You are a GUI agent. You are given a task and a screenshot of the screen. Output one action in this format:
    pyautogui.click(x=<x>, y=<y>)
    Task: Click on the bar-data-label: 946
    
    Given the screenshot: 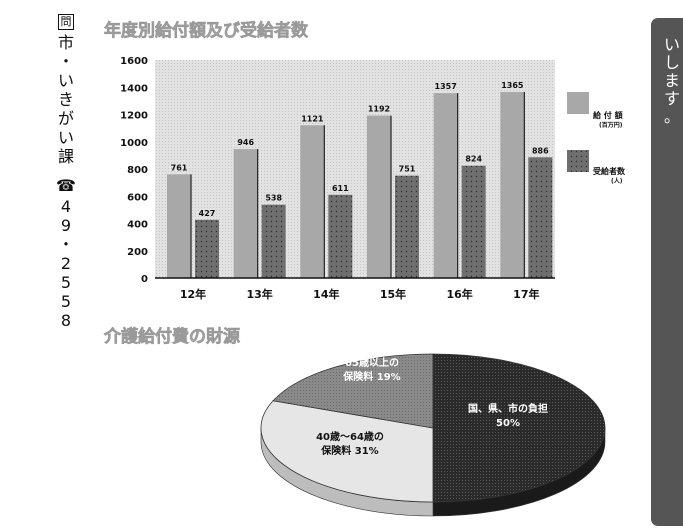 What is the action you would take?
    pyautogui.click(x=245, y=142)
    